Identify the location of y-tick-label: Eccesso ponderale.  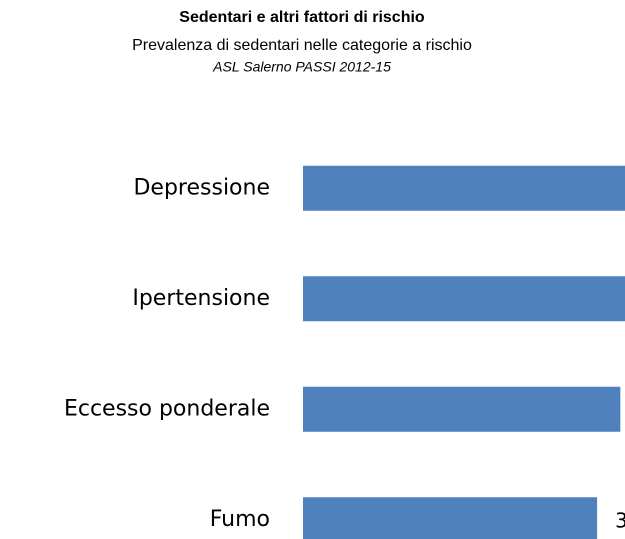
(167, 408).